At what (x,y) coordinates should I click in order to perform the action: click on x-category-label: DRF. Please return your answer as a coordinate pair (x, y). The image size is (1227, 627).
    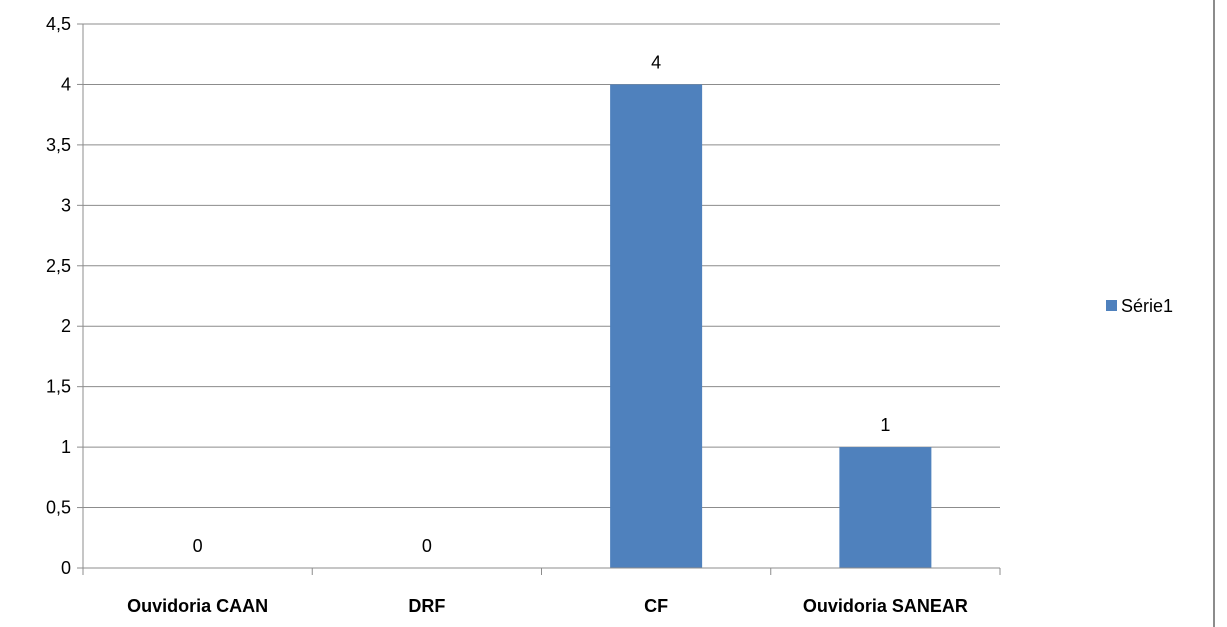
    Looking at the image, I should click on (426, 606).